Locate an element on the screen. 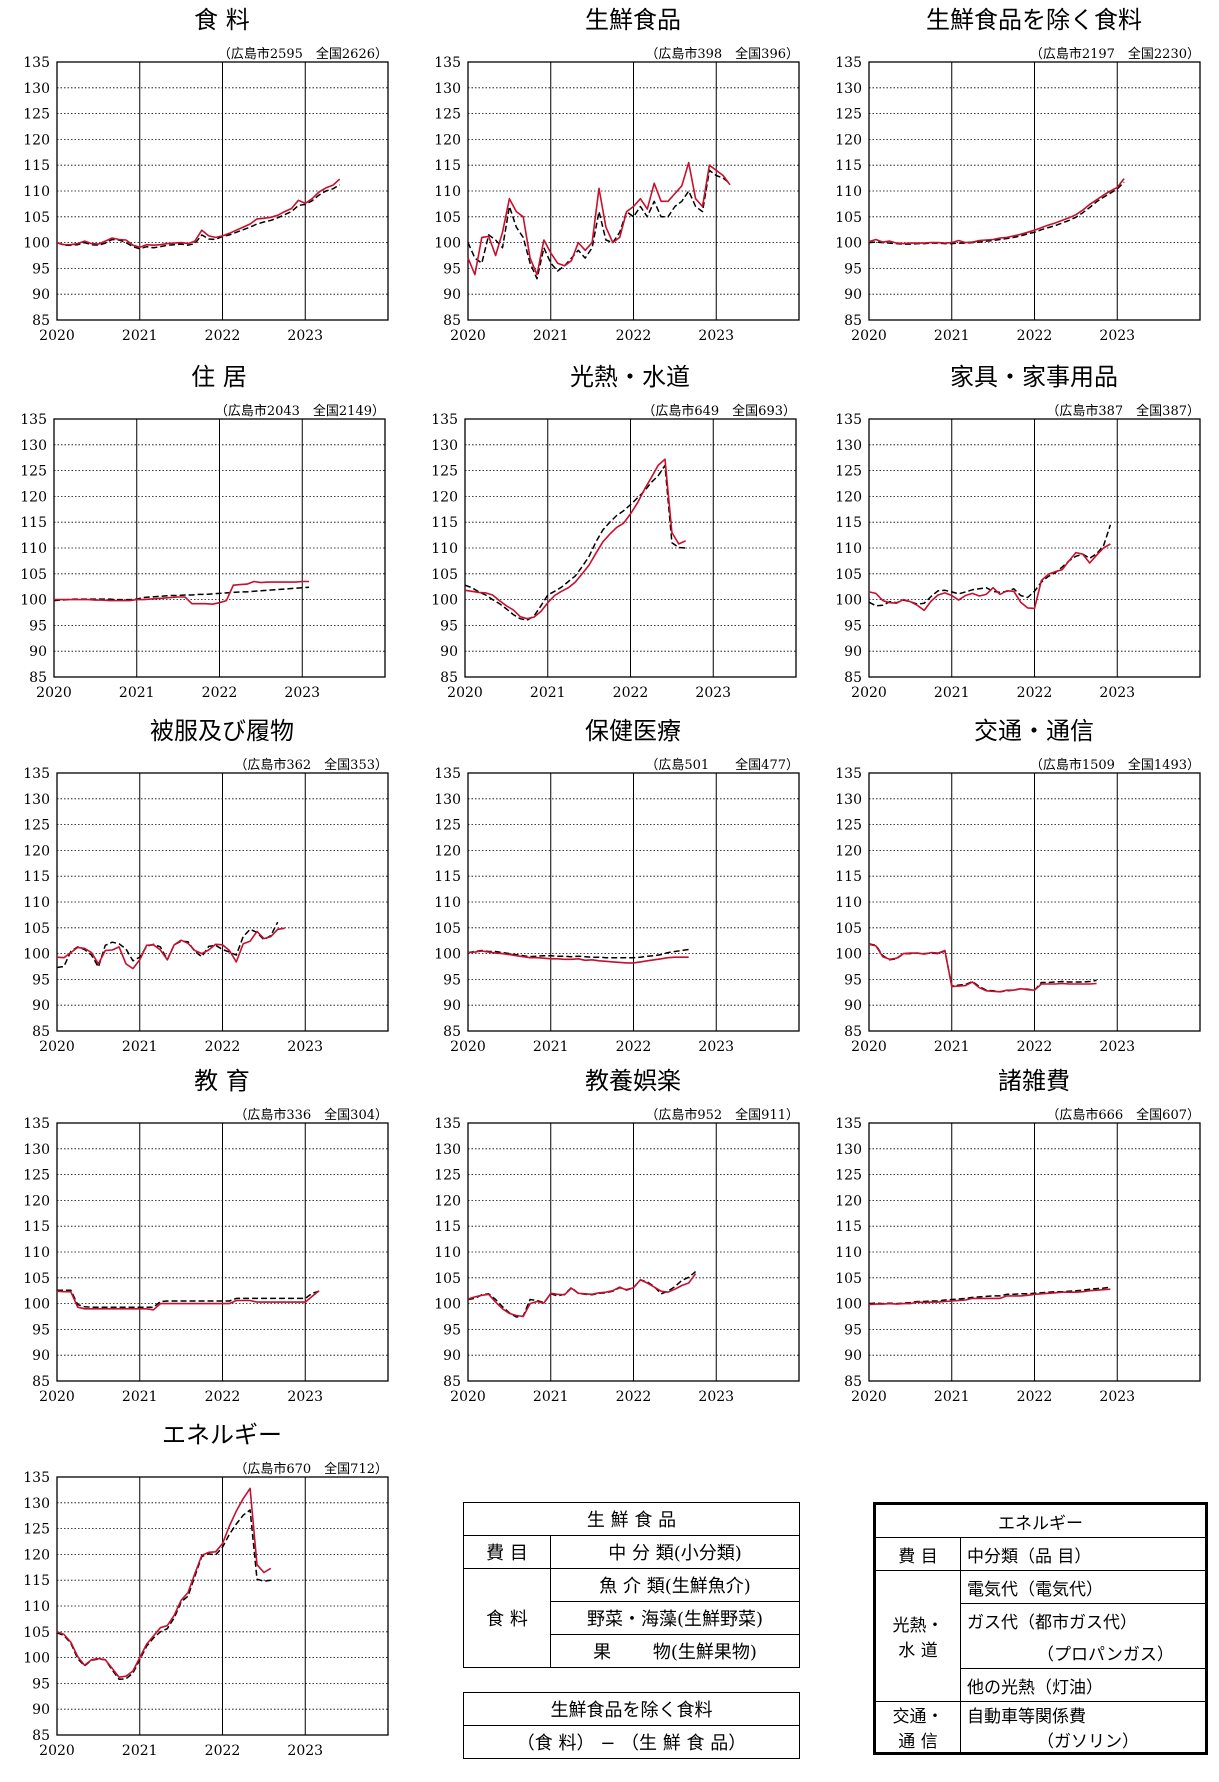  chart-weights: （広島市952 全国911） is located at coordinates (722, 1115).